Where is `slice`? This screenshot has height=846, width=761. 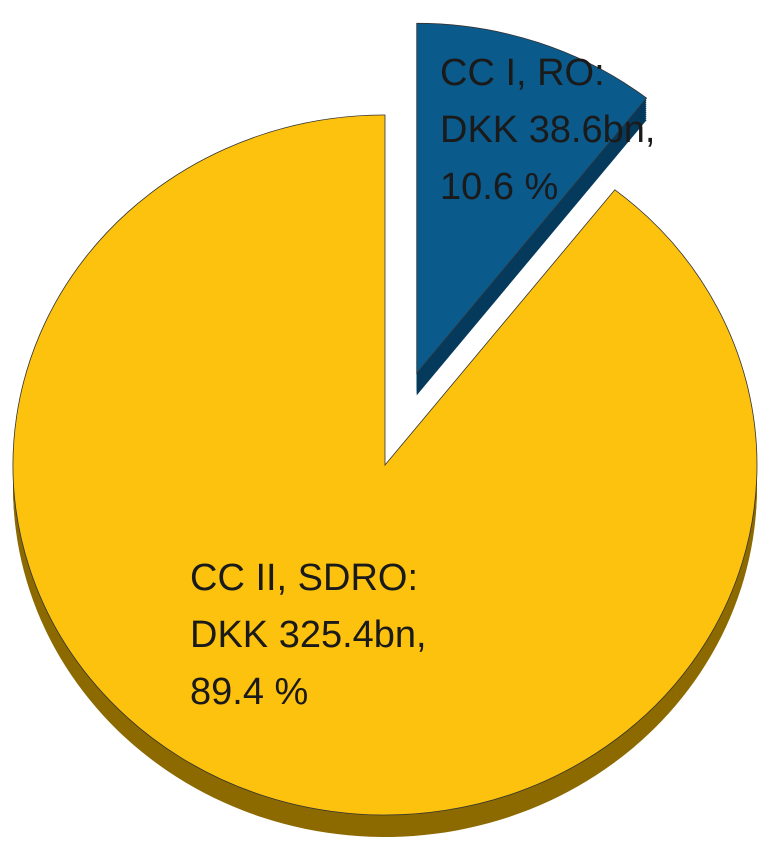
slice is located at coordinates (532, 198).